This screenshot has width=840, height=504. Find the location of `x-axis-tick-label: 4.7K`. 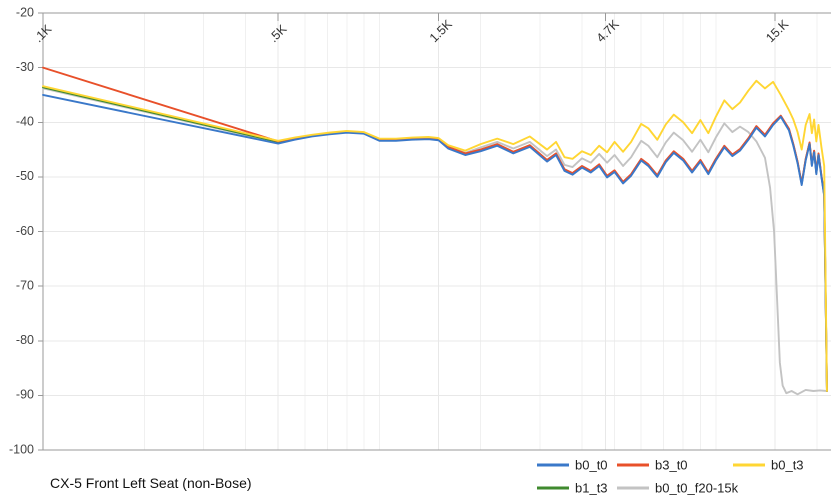

x-axis-tick-label: 4.7K is located at coordinates (608, 31).